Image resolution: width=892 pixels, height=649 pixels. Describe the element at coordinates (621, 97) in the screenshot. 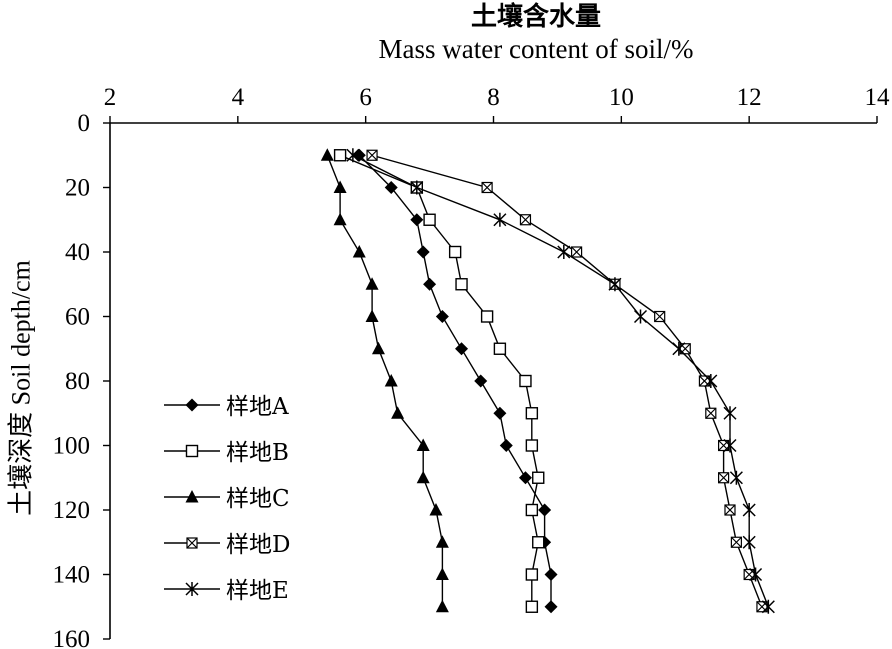

I see `x-tick-label: 10` at that location.